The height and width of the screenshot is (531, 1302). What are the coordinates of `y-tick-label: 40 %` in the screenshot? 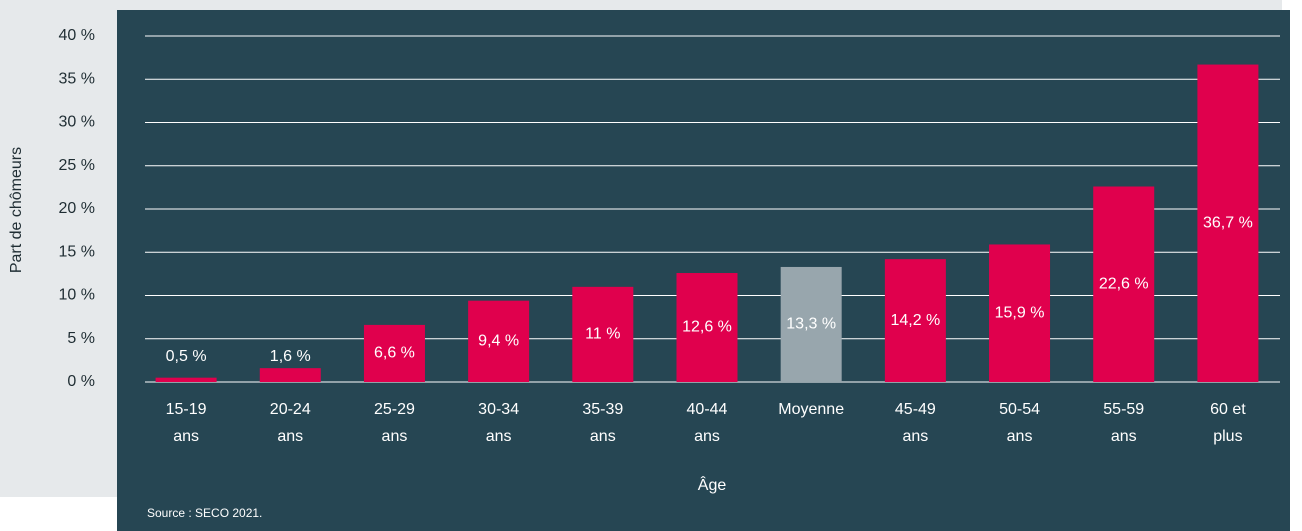 It's located at (77, 35).